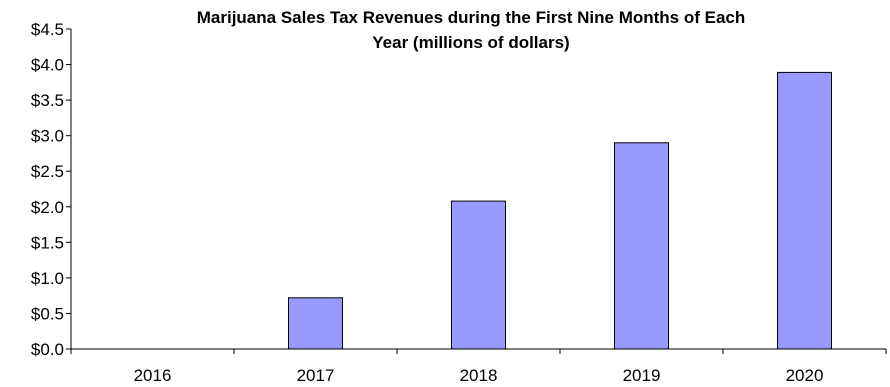 This screenshot has width=890, height=387. Describe the element at coordinates (47, 171) in the screenshot. I see `y-tick-label: $2.5` at that location.